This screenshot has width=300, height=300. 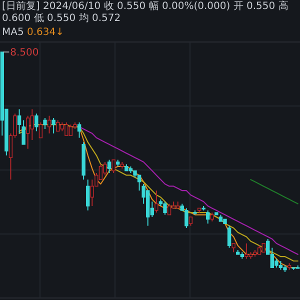 I want to click on text: MA5, so click(x=13, y=32).